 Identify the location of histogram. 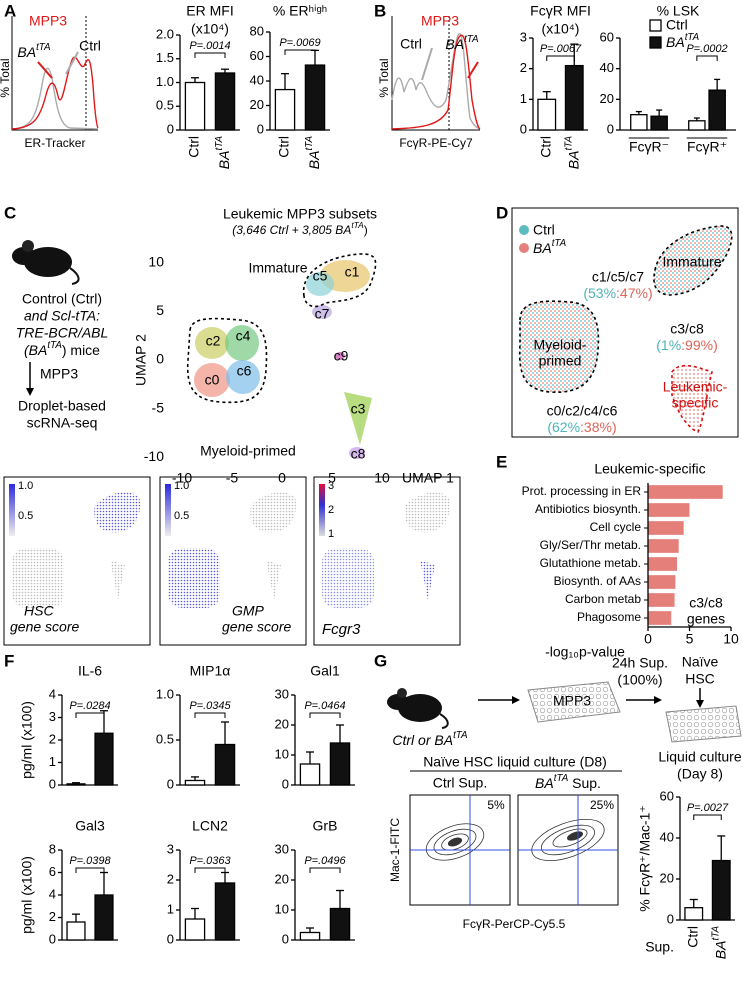
(436, 73).